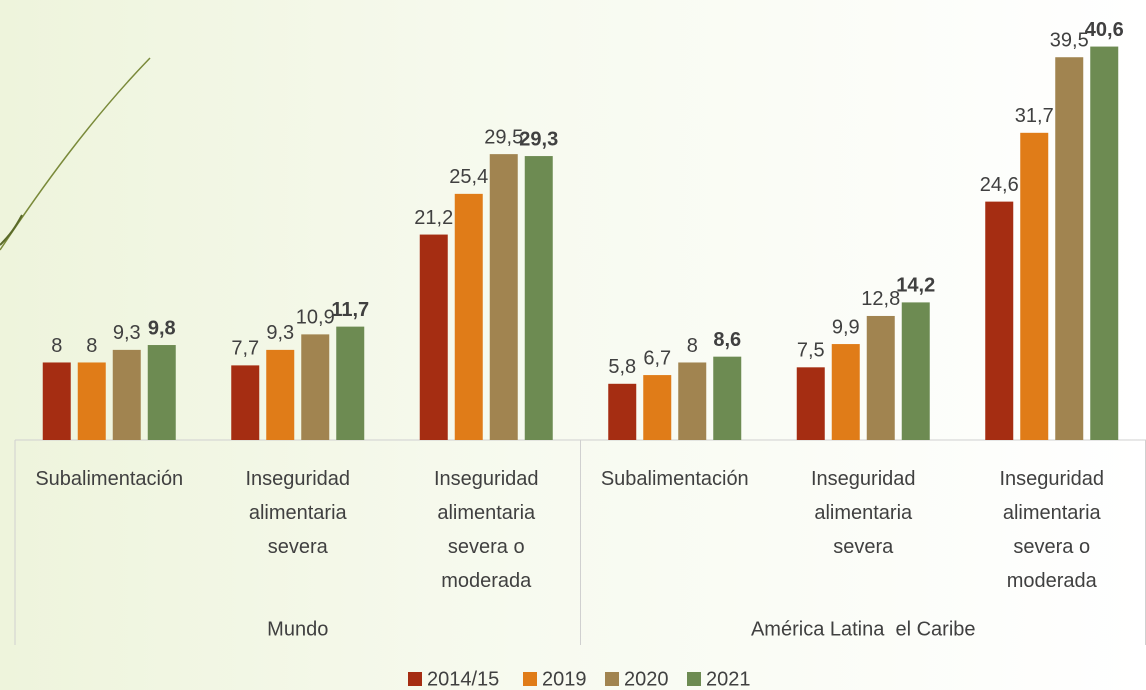 Image resolution: width=1146 pixels, height=690 pixels. I want to click on value-label: 29,5, so click(503, 137).